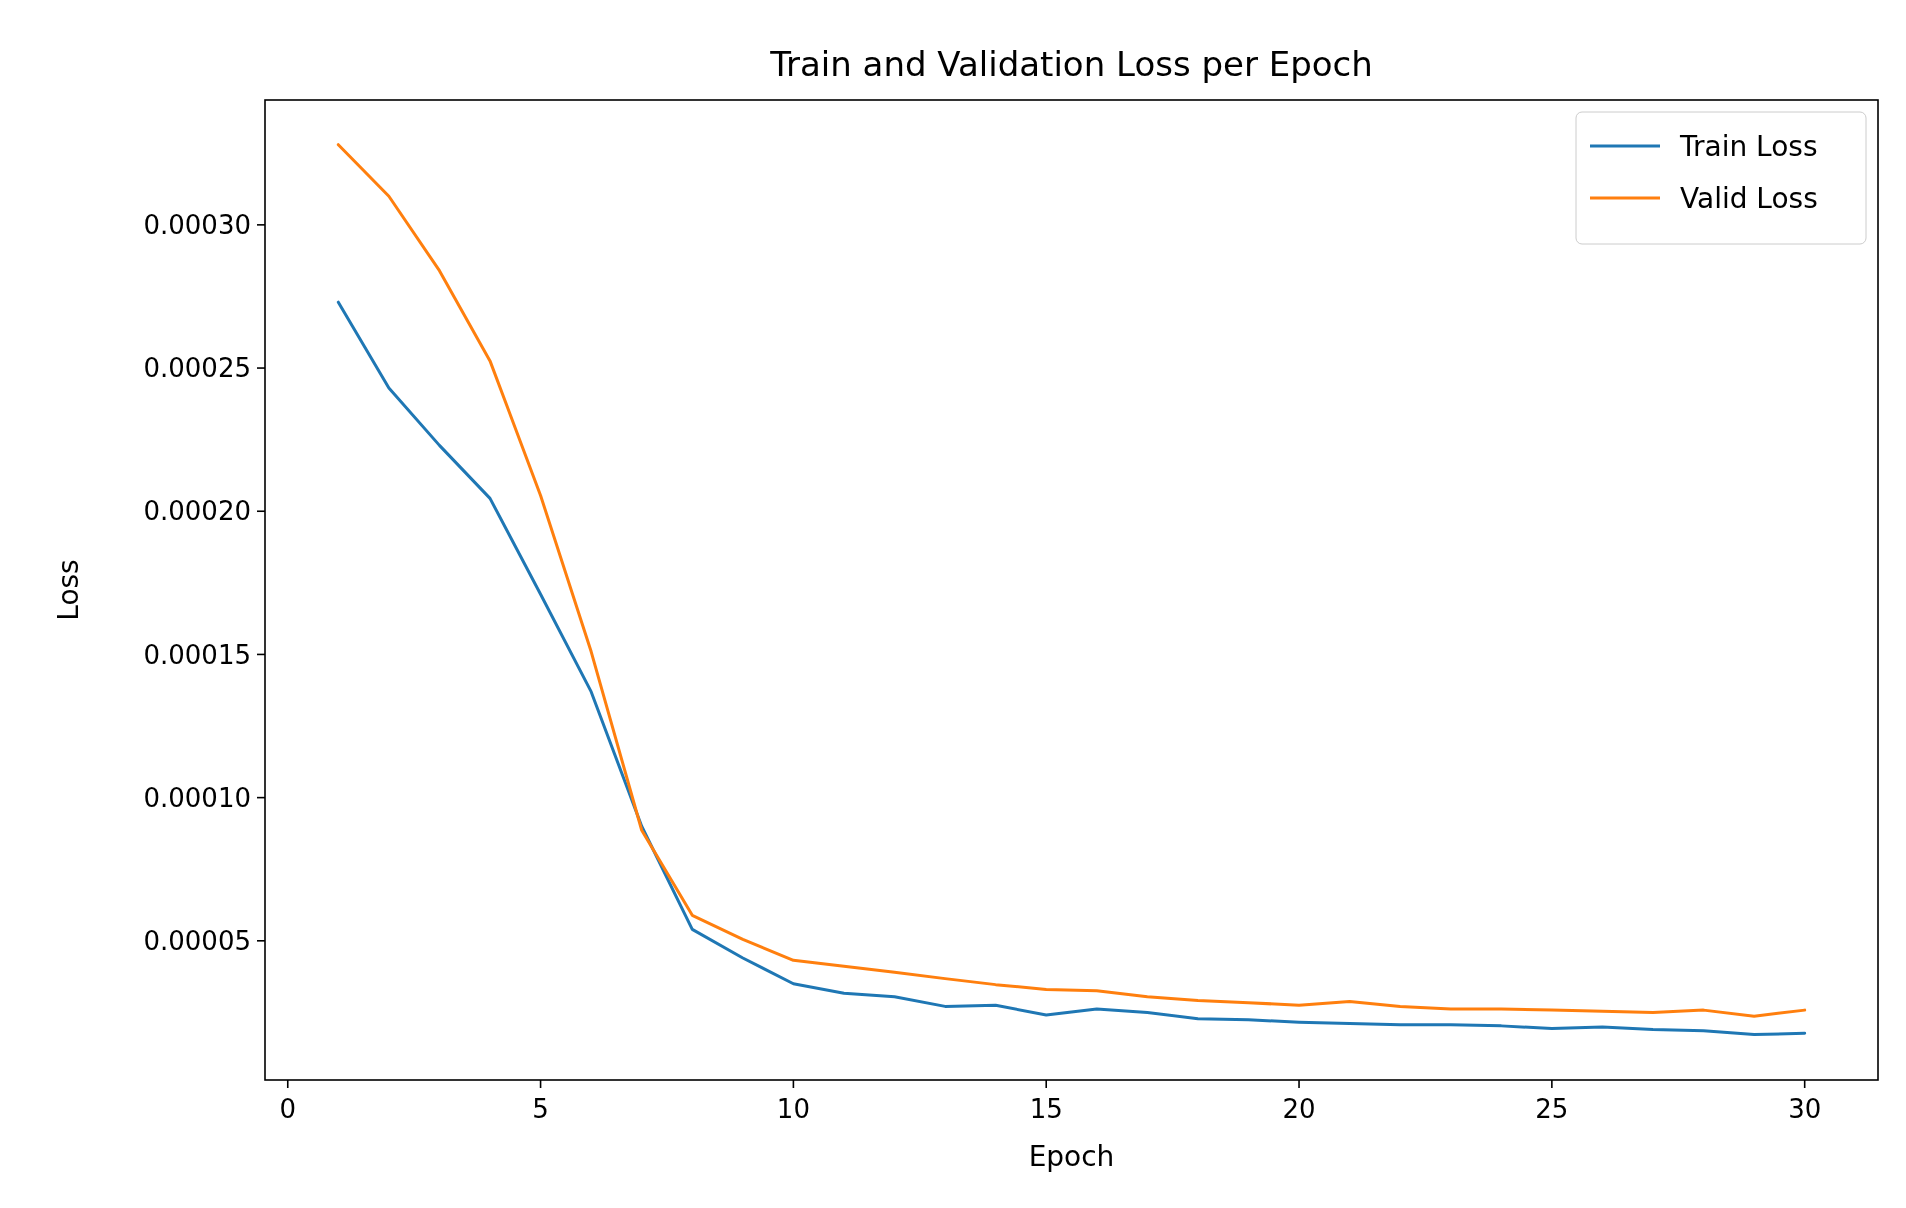 The height and width of the screenshot is (1208, 1906). Describe the element at coordinates (1805, 1109) in the screenshot. I see `x-tick-label: 30` at that location.